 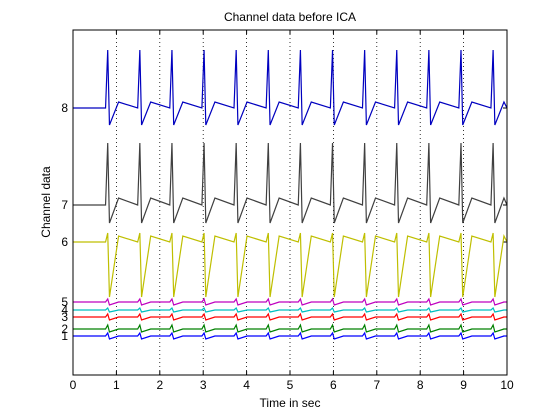 I want to click on y-tick-label: 8, so click(x=64, y=108).